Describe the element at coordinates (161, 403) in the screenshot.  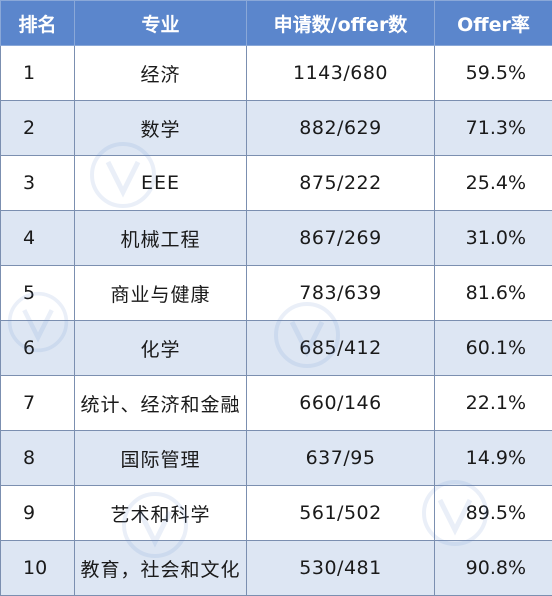
I see `major-cell: 统计、经济和金融` at that location.